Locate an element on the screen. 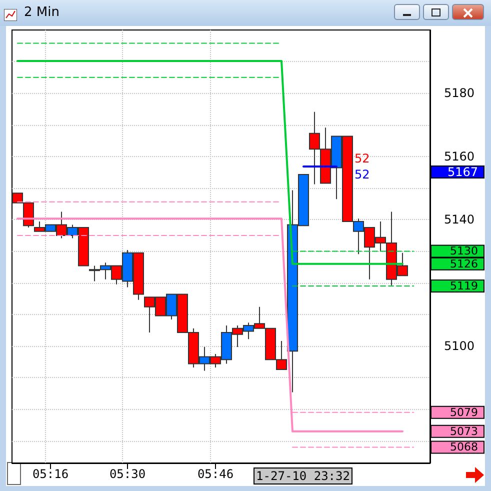 The height and width of the screenshot is (491, 491). text: 5073 is located at coordinates (464, 431).